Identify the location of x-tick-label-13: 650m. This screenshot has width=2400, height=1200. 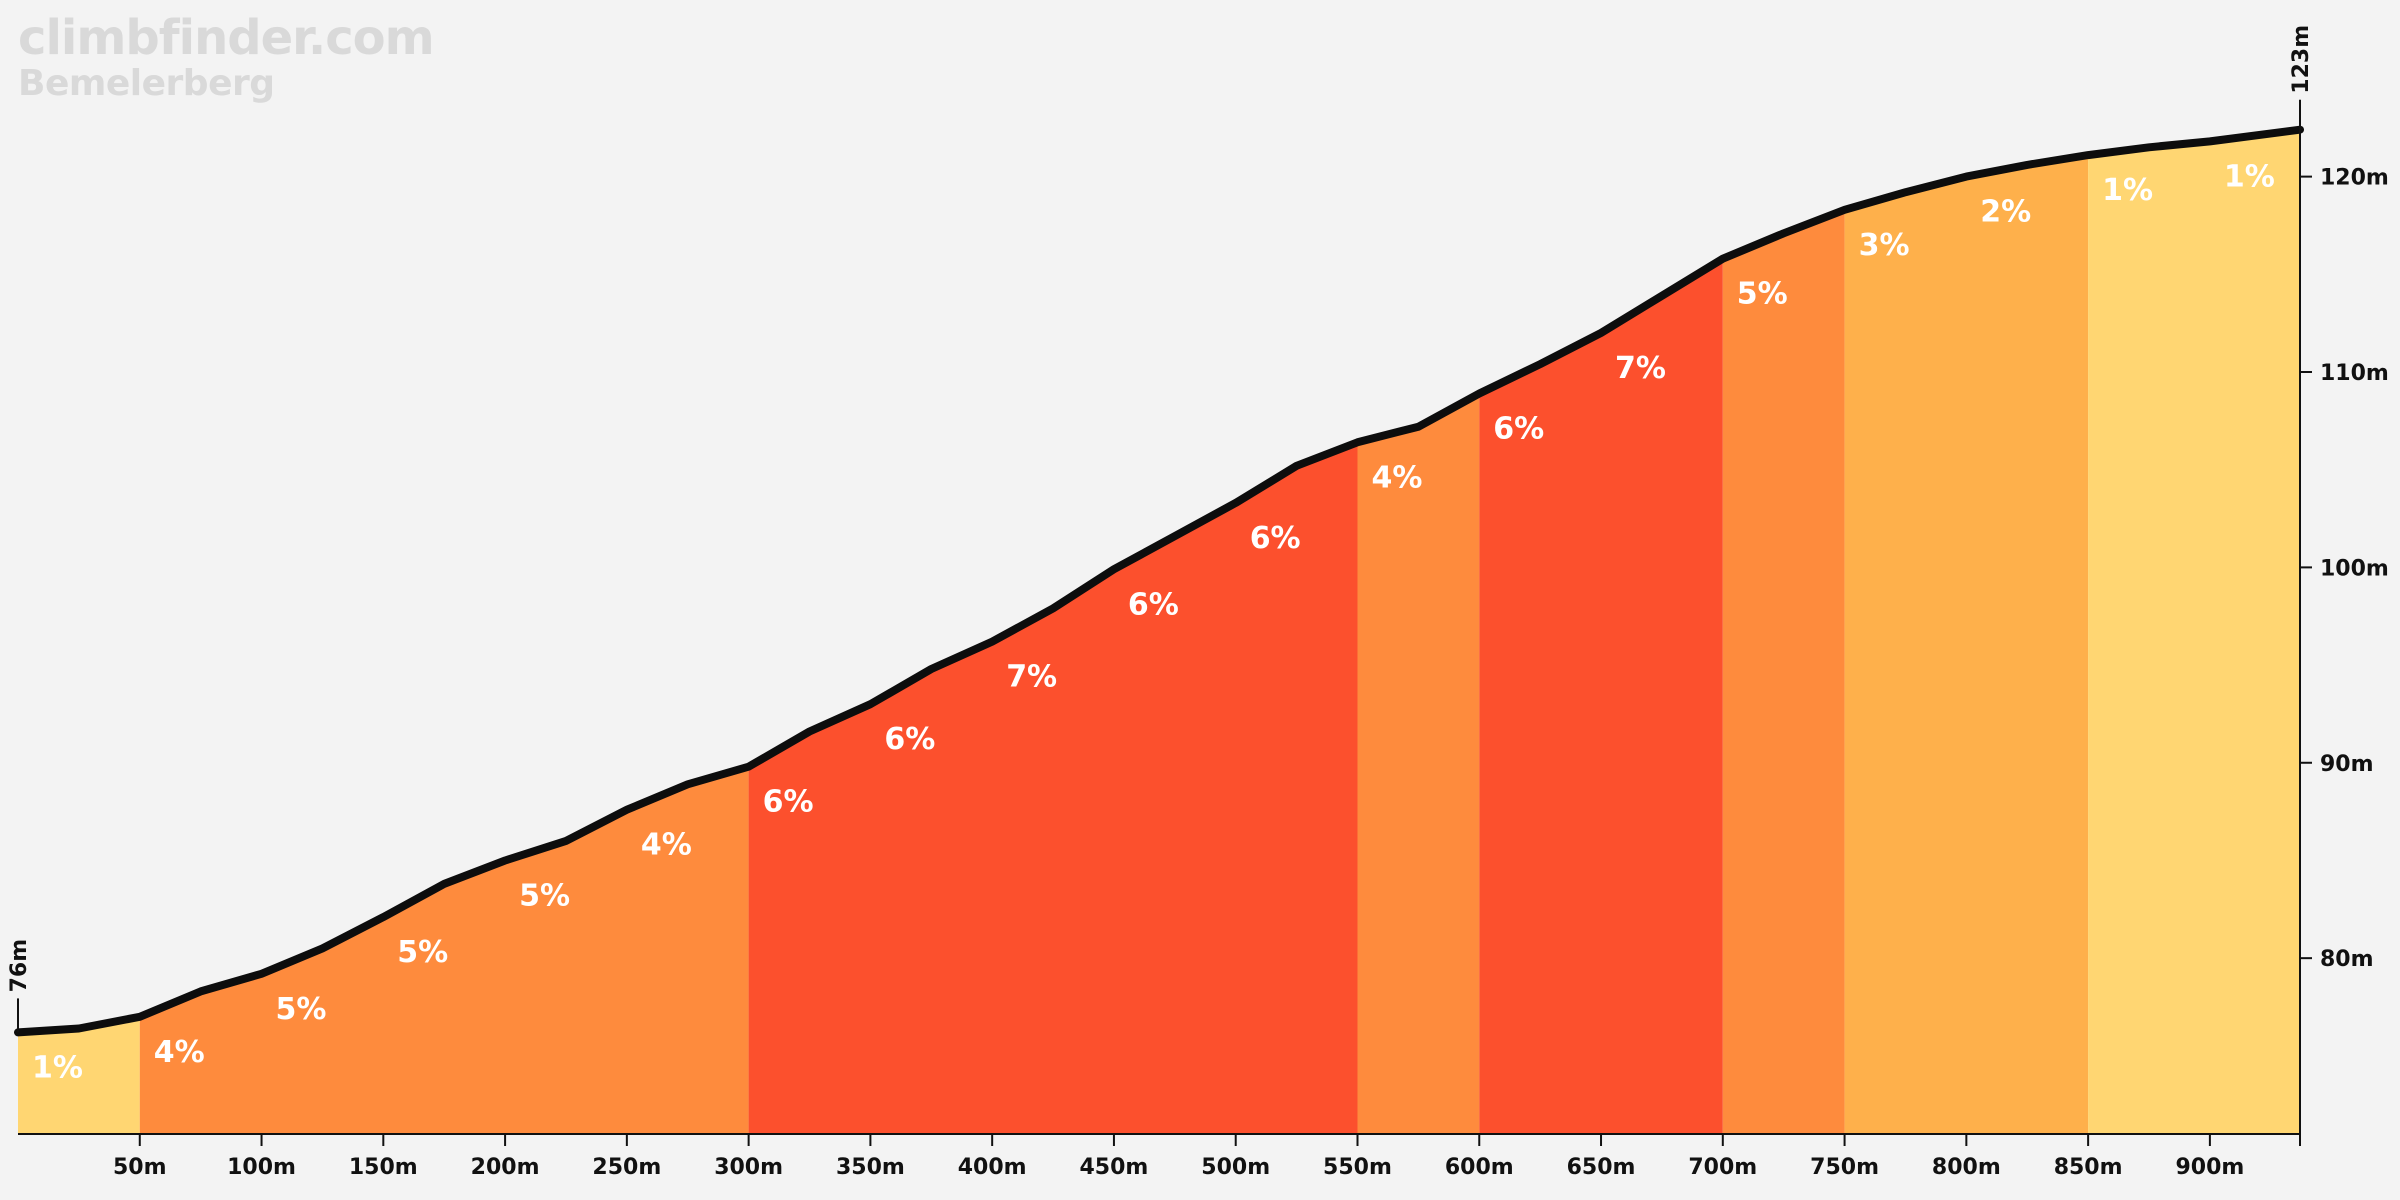
(1601, 1167).